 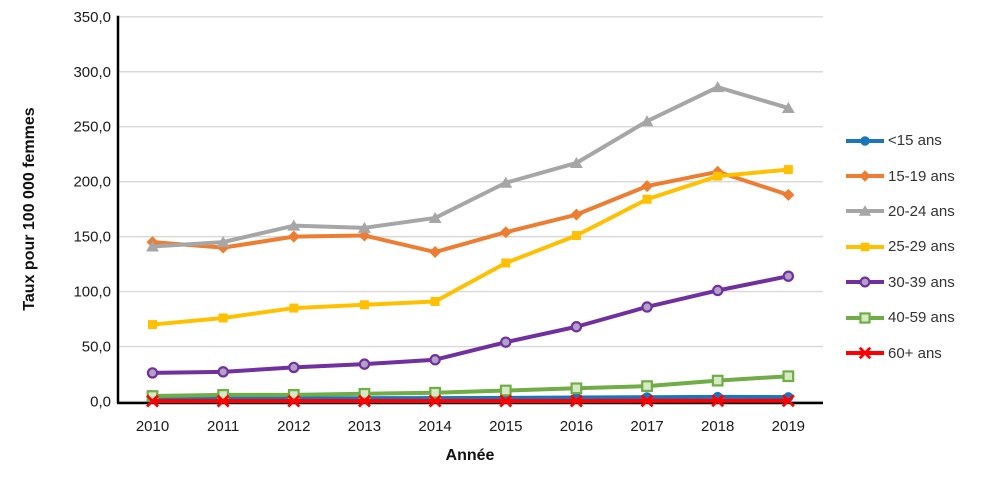 What do you see at coordinates (921, 176) in the screenshot?
I see `legend-label: 15-19 ans` at bounding box center [921, 176].